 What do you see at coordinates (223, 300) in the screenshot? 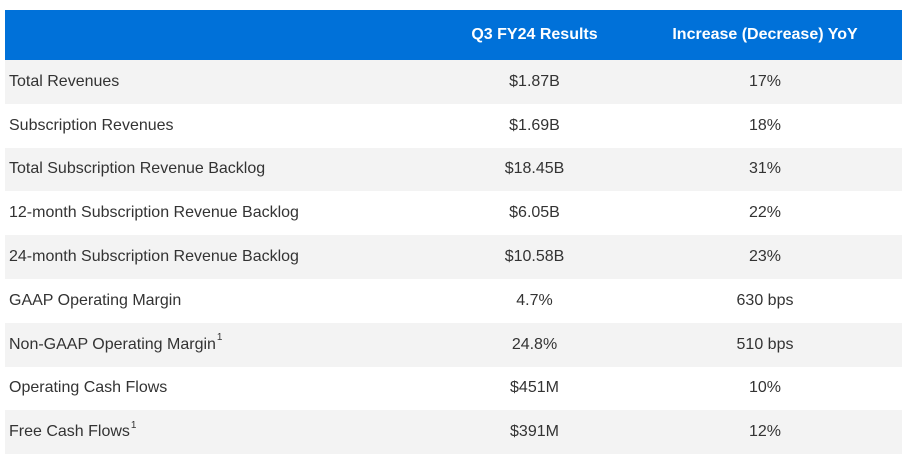
I see `metric-cell: GAAP Operating Margin` at bounding box center [223, 300].